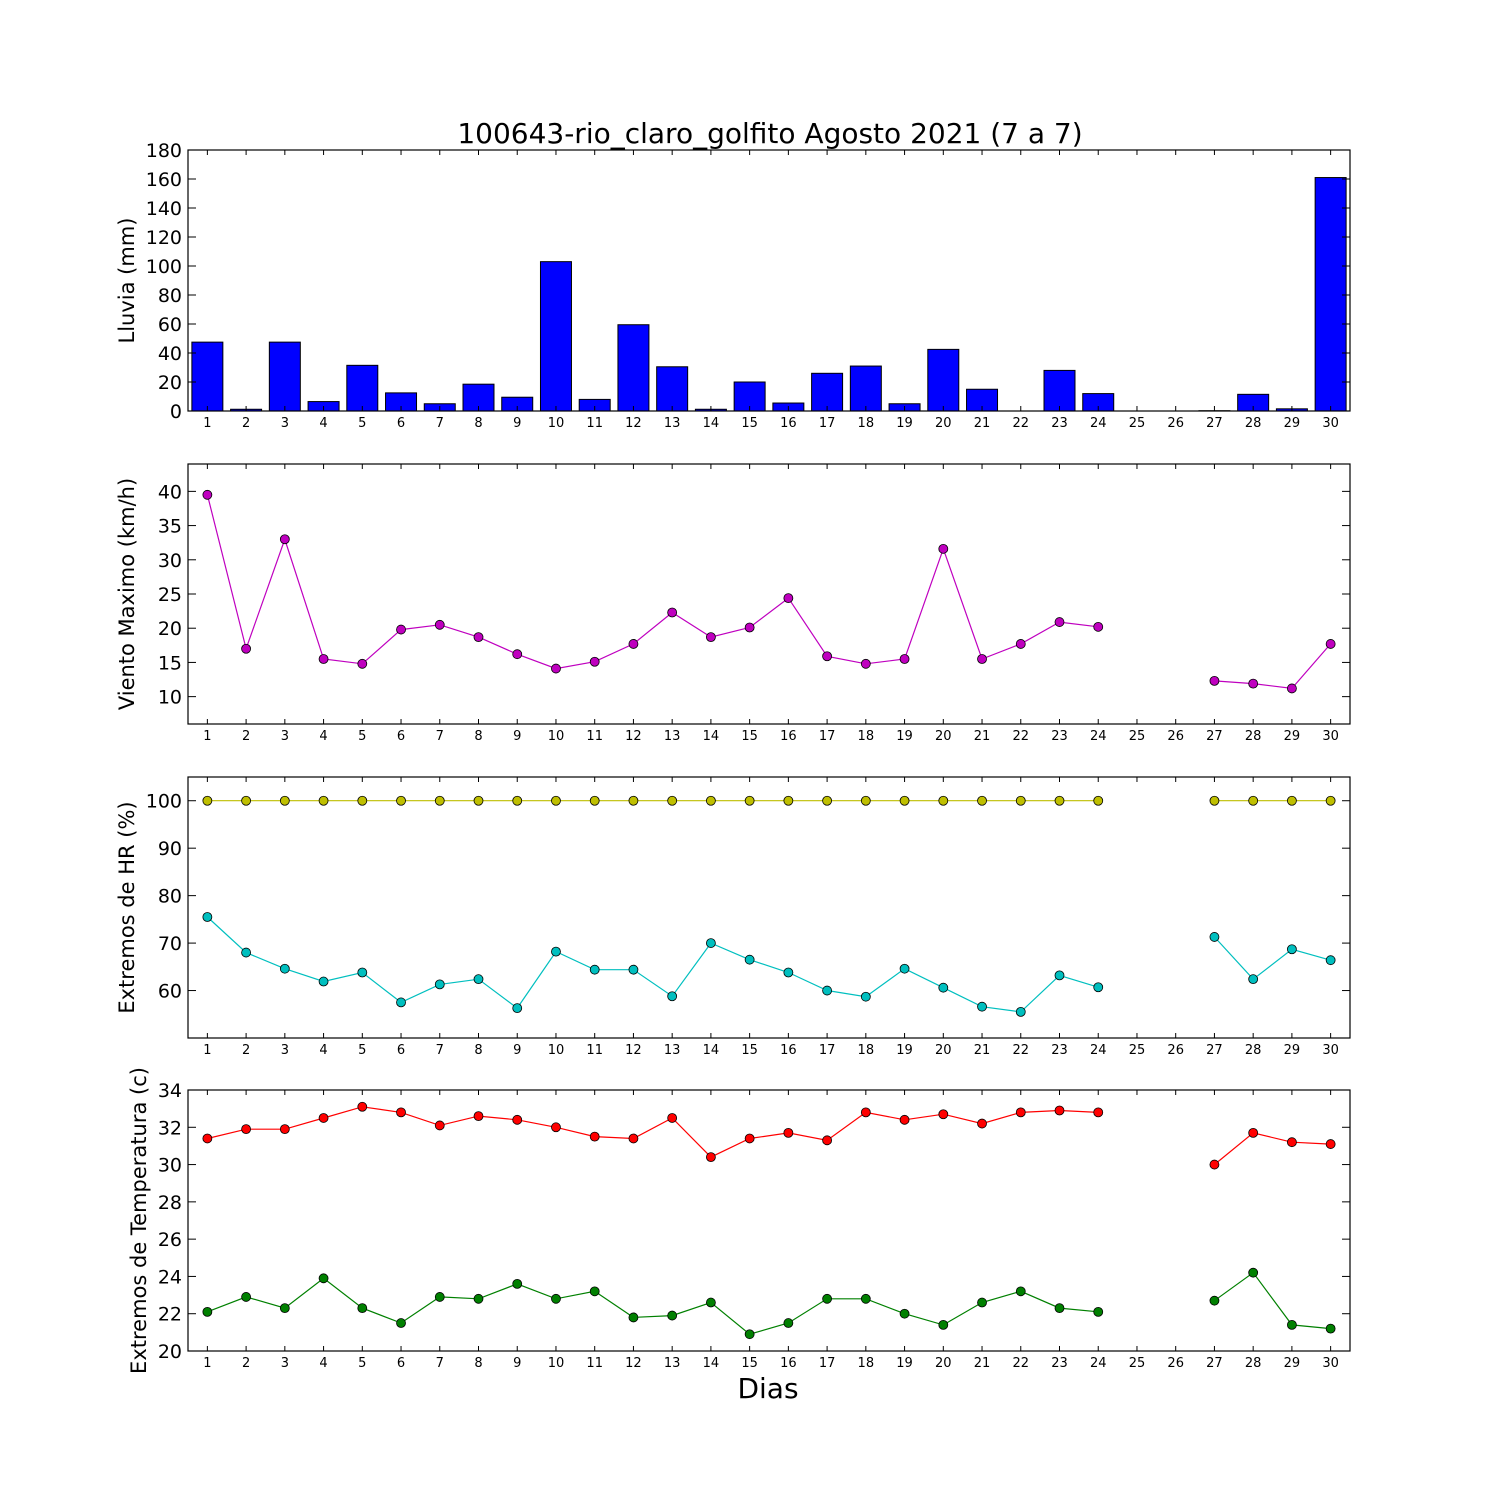 This screenshot has height=1500, width=1500. I want to click on y-tick-label: 100, so click(164, 267).